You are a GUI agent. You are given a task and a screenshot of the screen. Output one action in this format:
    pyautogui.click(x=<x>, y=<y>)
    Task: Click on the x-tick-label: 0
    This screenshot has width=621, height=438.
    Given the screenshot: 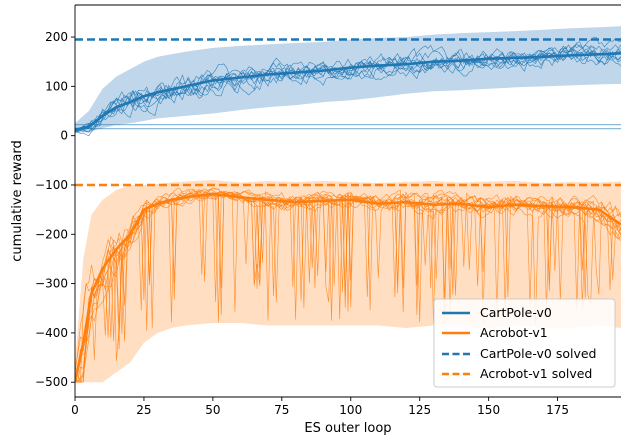 What is the action you would take?
    pyautogui.click(x=75, y=410)
    